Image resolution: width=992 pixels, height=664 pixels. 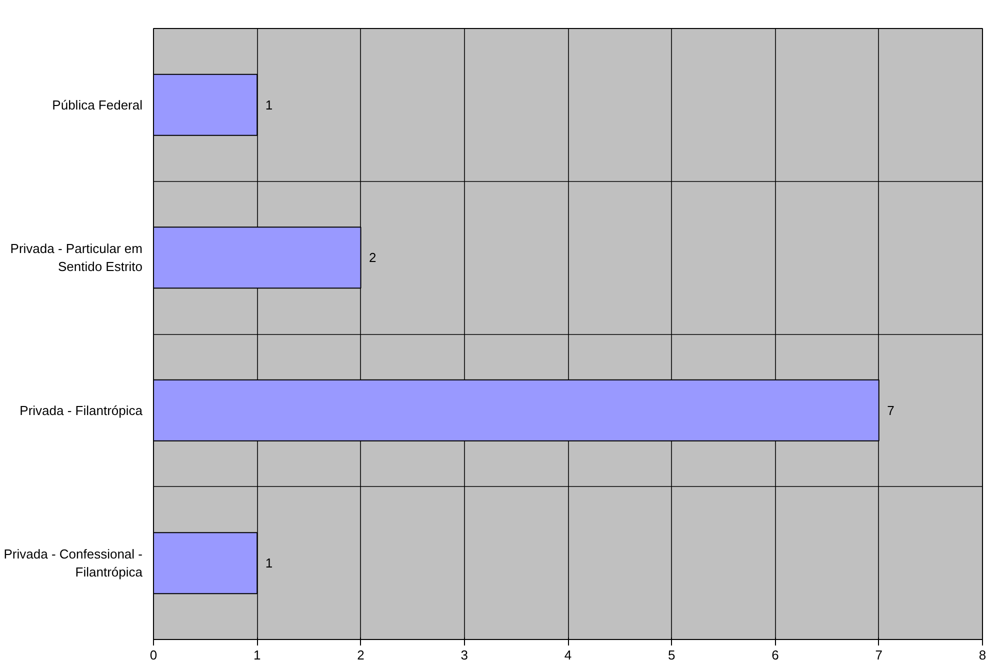 What do you see at coordinates (464, 655) in the screenshot?
I see `x-tick-label: 3` at bounding box center [464, 655].